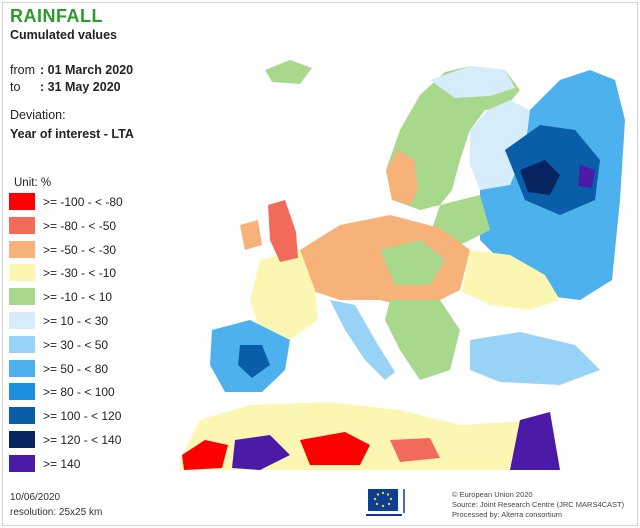 Image resolution: width=640 pixels, height=528 pixels. I want to click on scandinavia-south-dry, so click(402, 177).